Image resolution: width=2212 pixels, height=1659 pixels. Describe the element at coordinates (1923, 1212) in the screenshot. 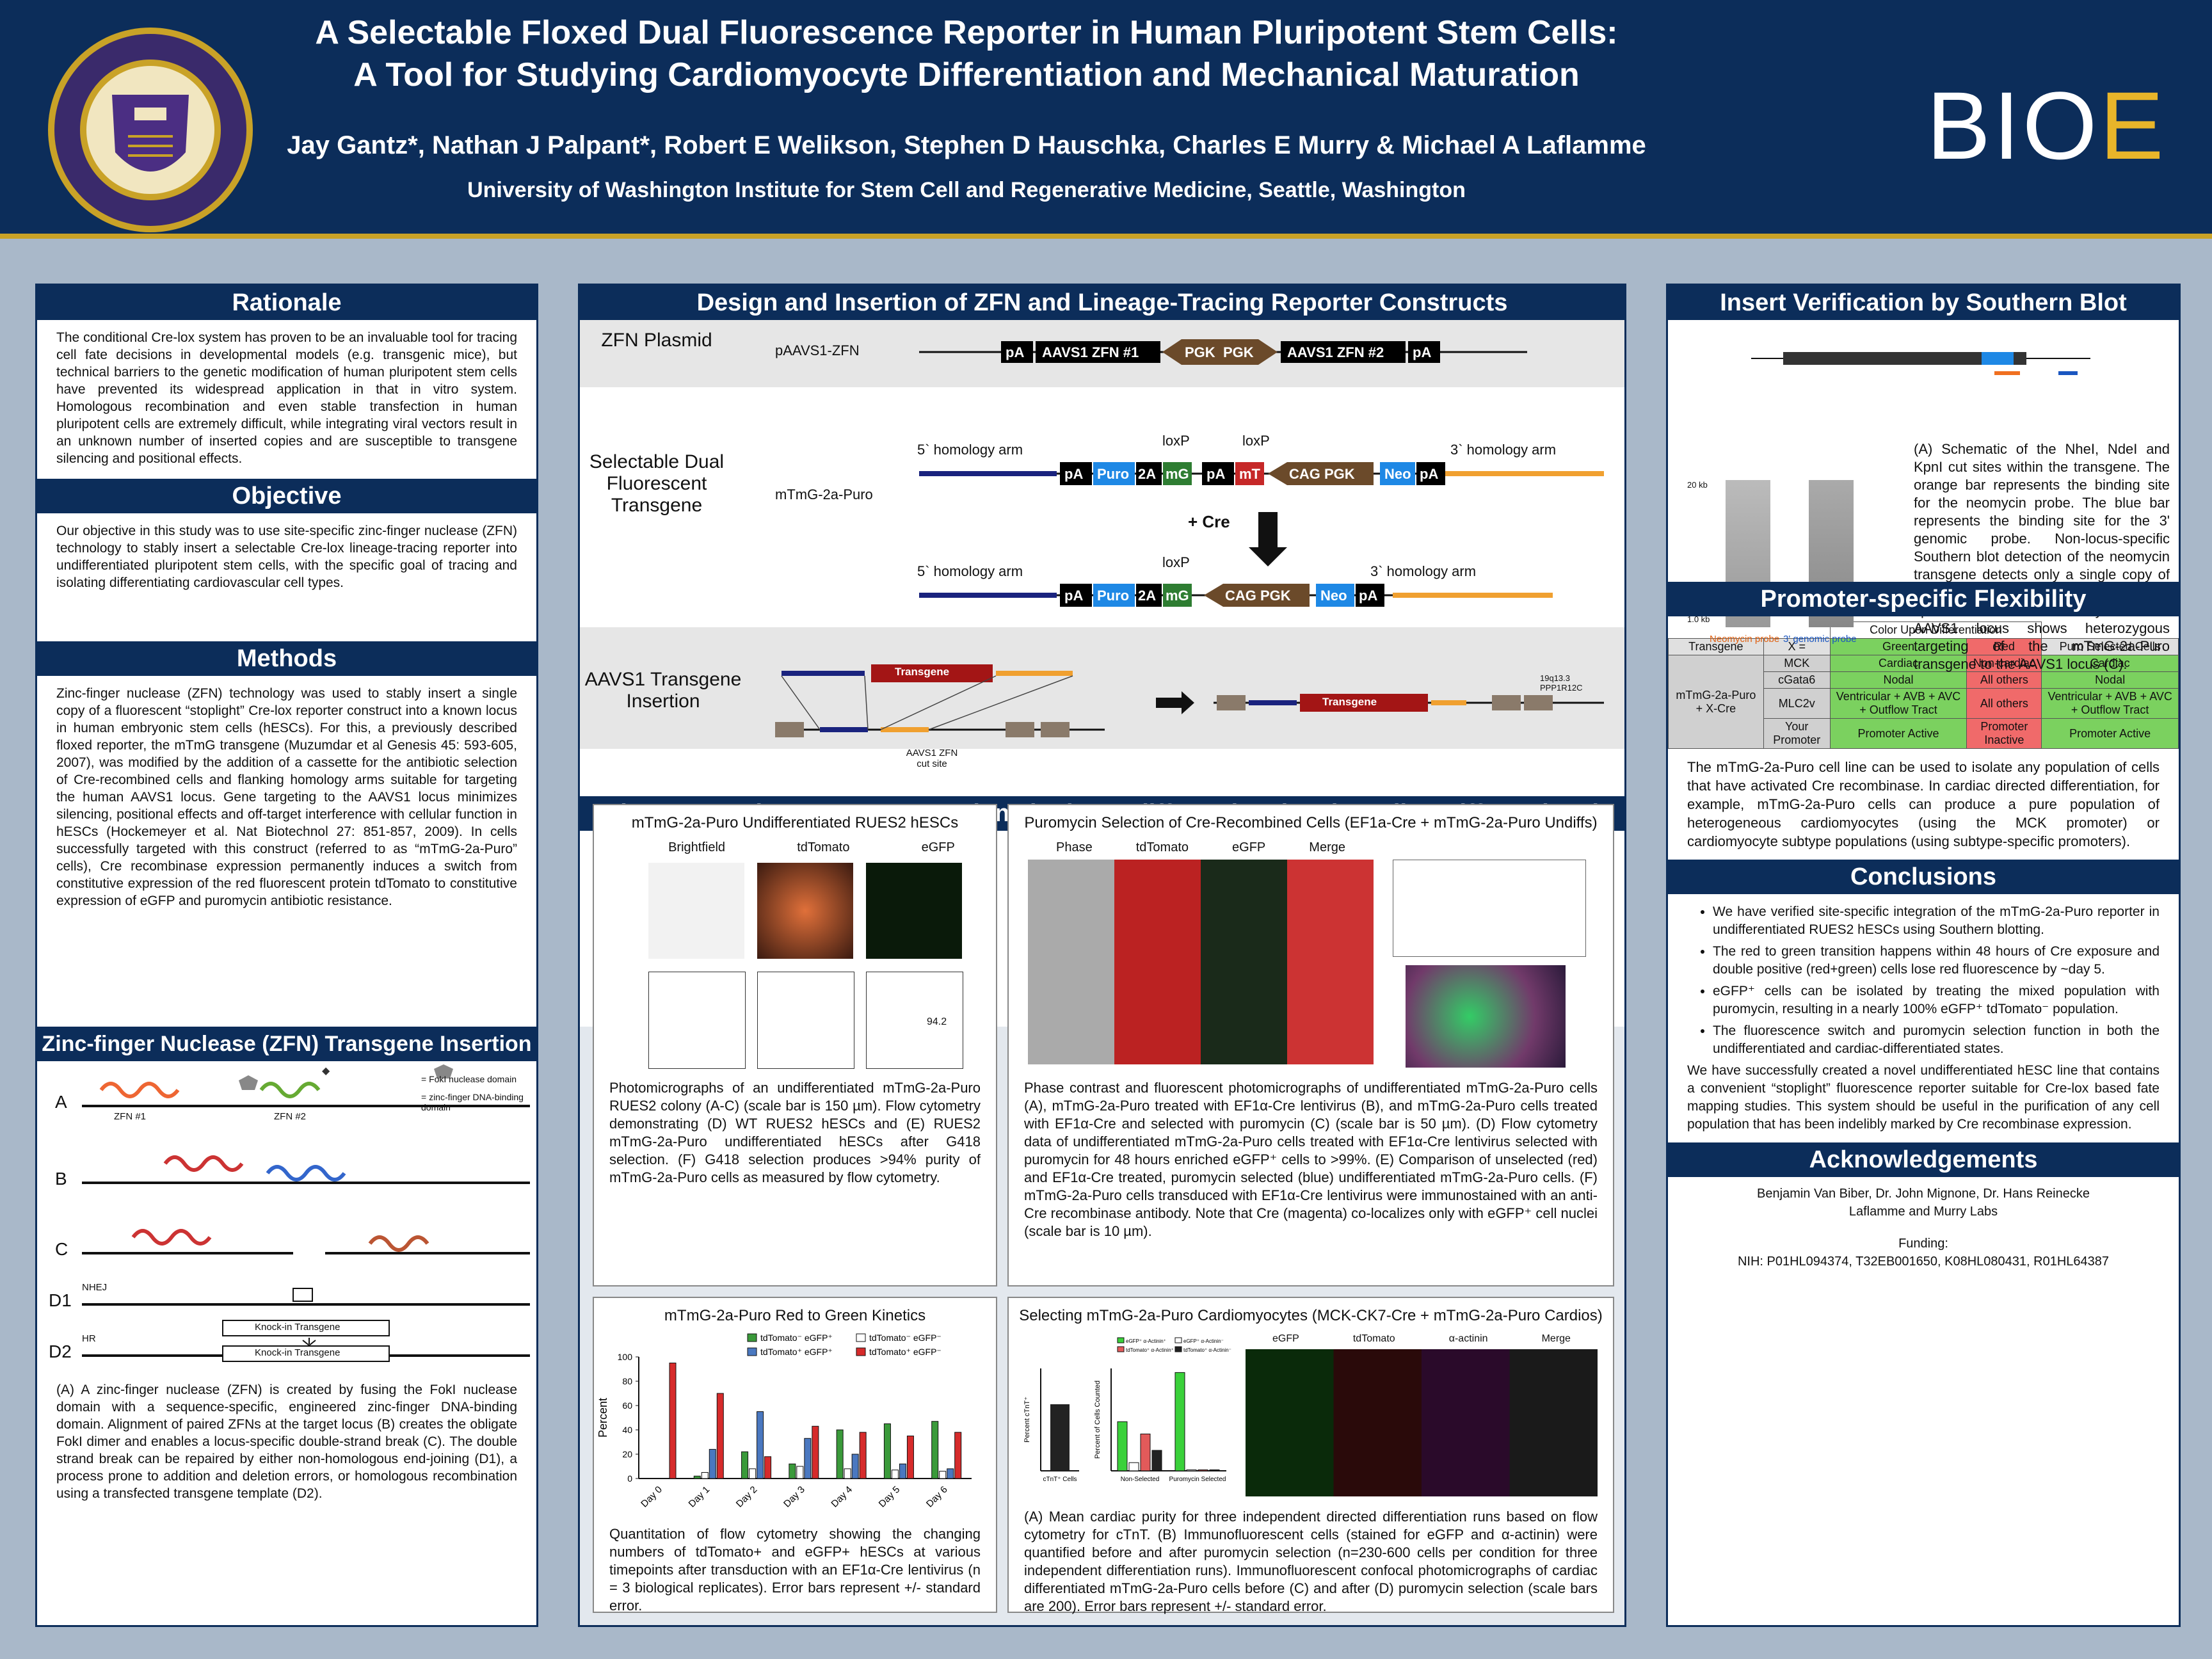

I see `ack-line-2: Laflamme and Murry Labs` at that location.